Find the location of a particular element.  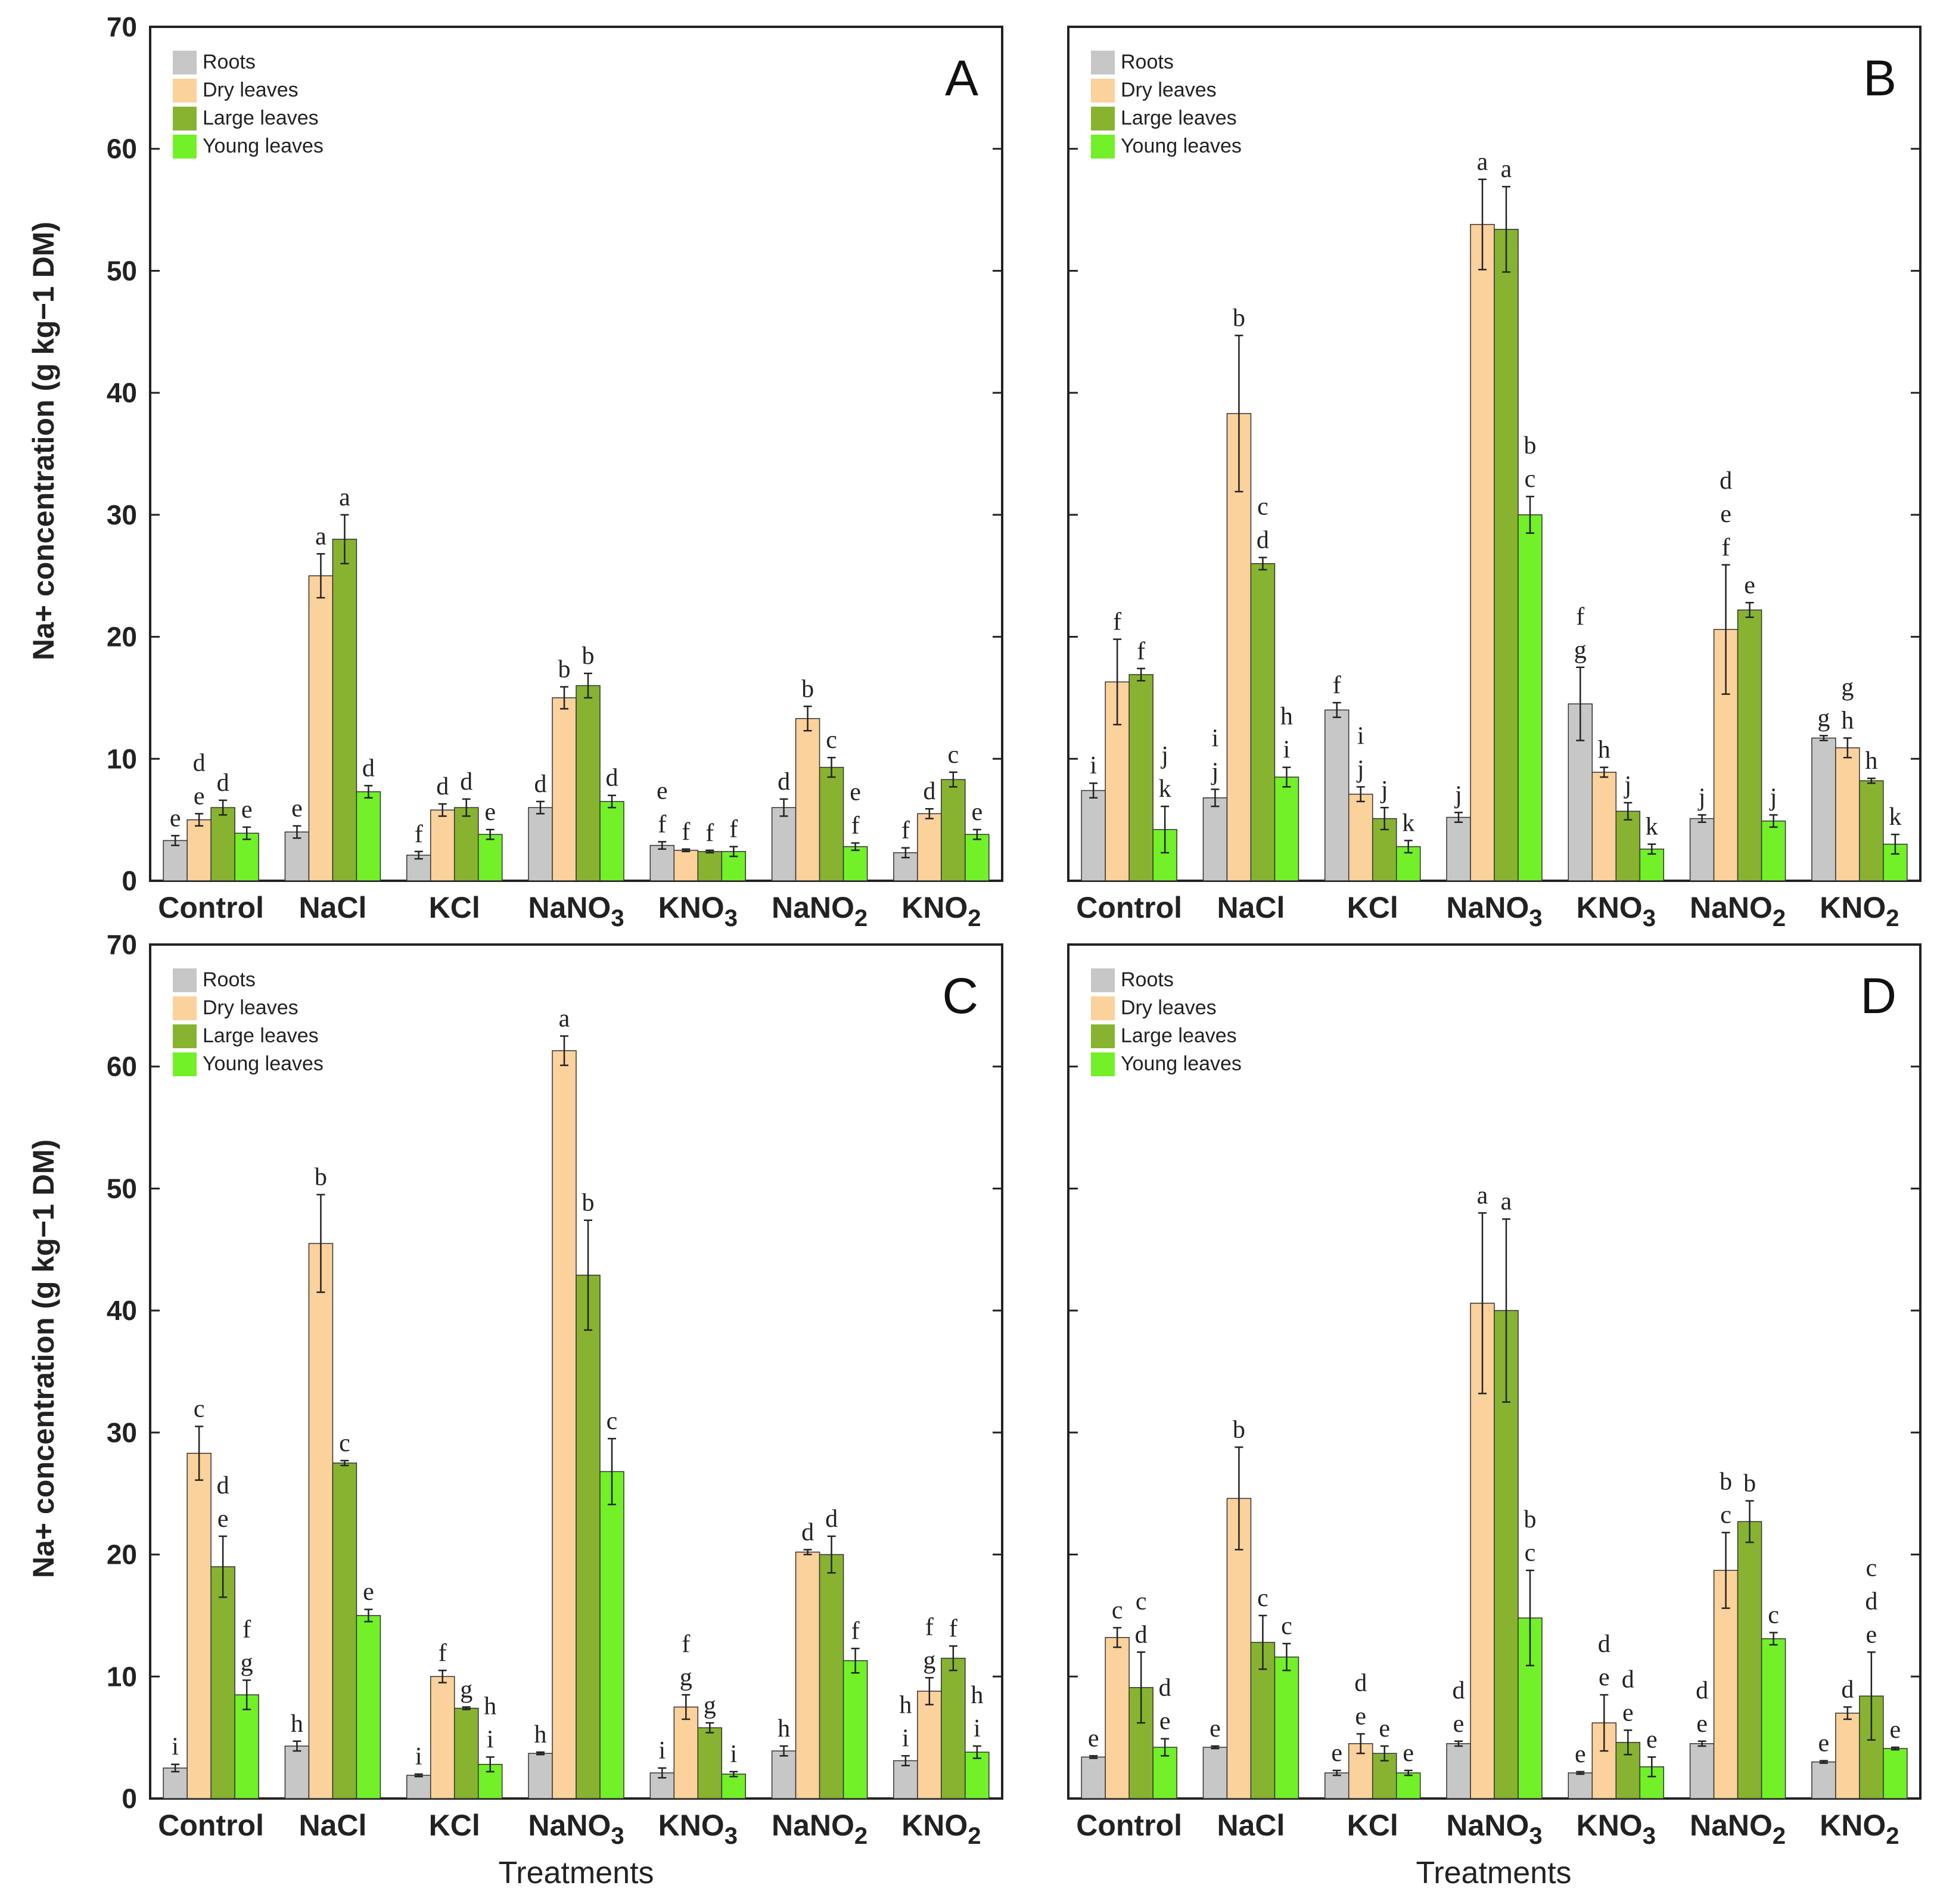

x-tick-label: KNO2 is located at coordinates (941, 1829).